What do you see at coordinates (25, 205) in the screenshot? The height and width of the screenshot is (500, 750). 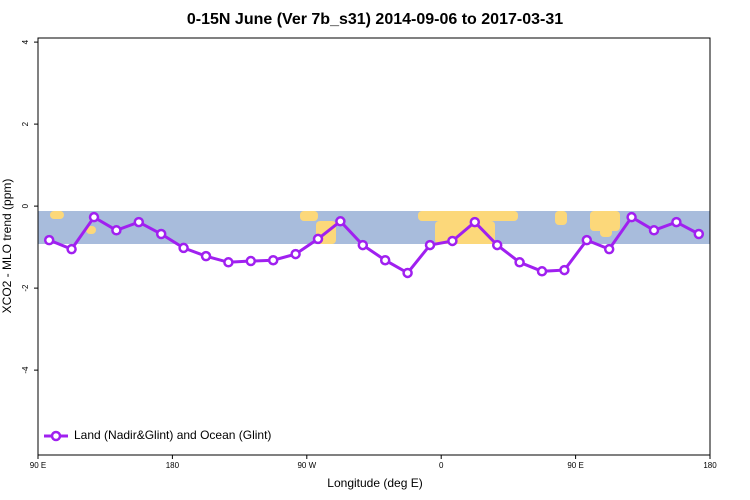 I see `y-tick-label: 0` at bounding box center [25, 205].